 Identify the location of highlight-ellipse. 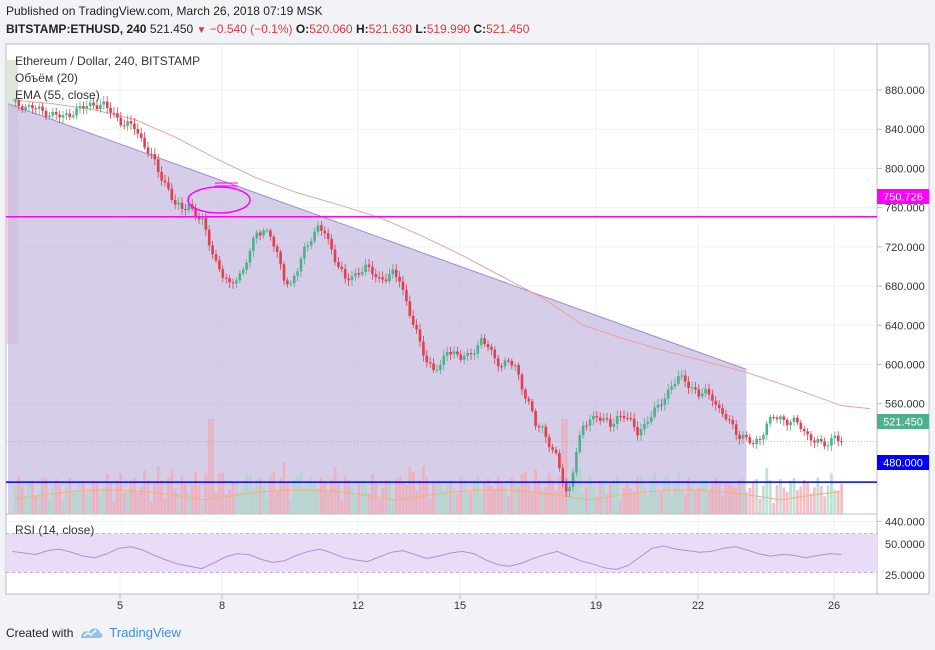
(219, 200).